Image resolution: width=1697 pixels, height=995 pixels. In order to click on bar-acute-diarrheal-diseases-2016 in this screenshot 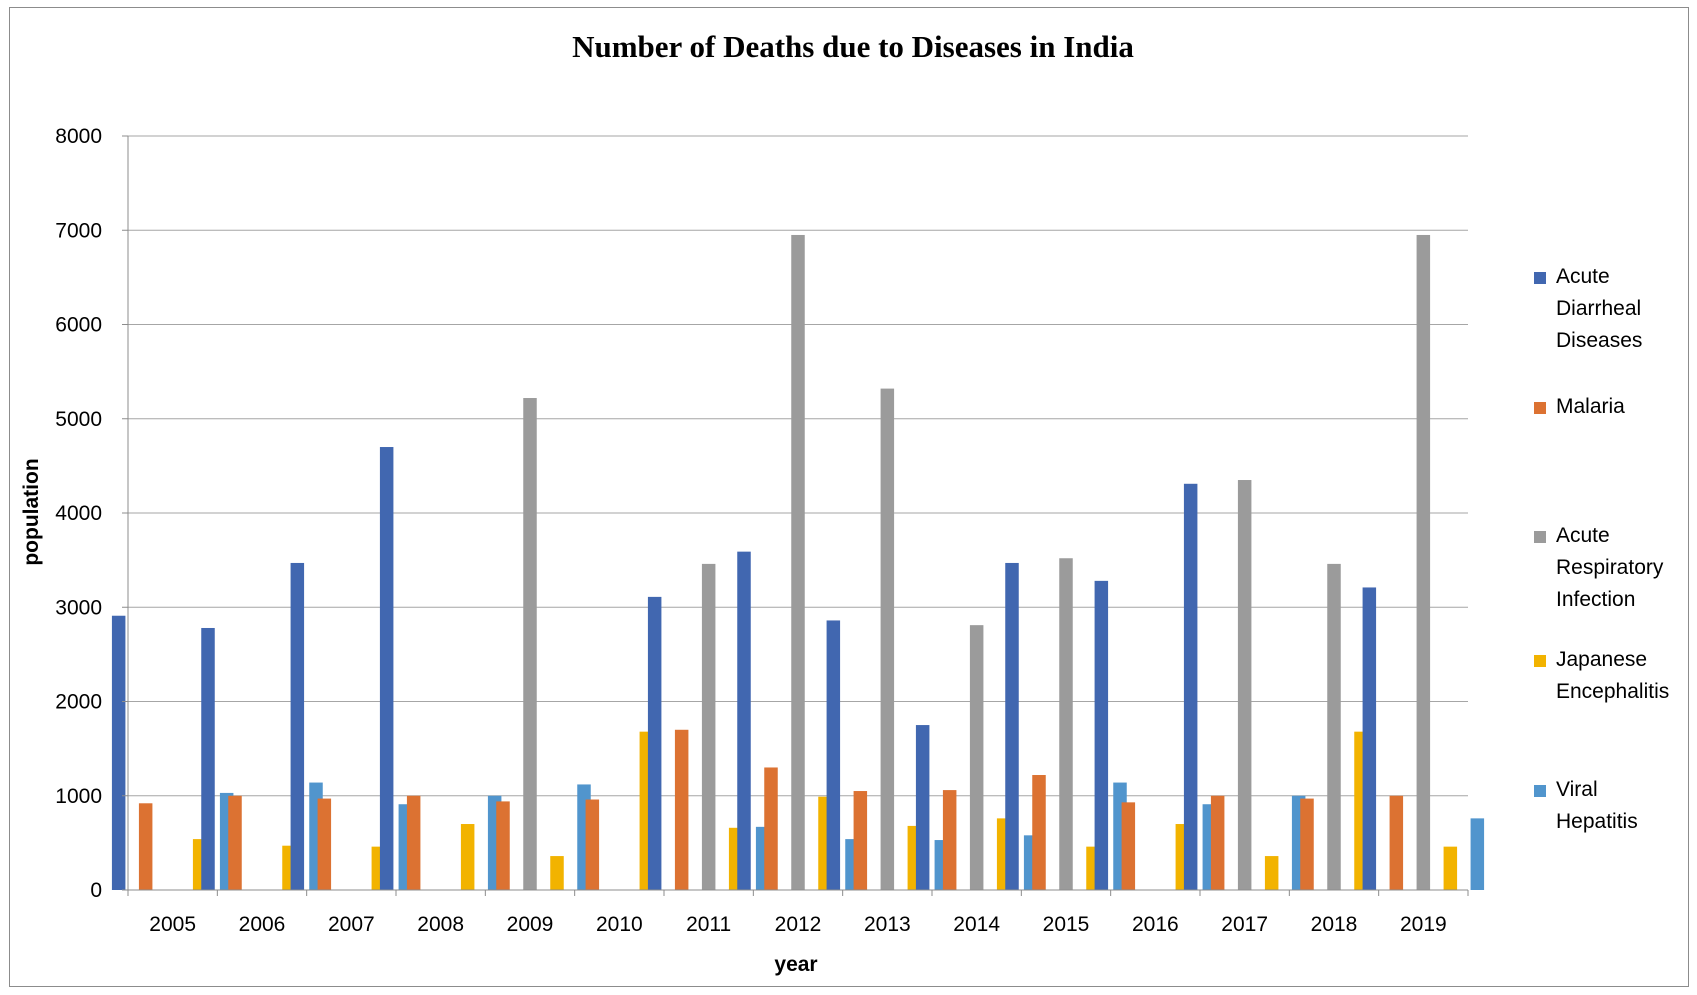, I will do `click(1101, 735)`.